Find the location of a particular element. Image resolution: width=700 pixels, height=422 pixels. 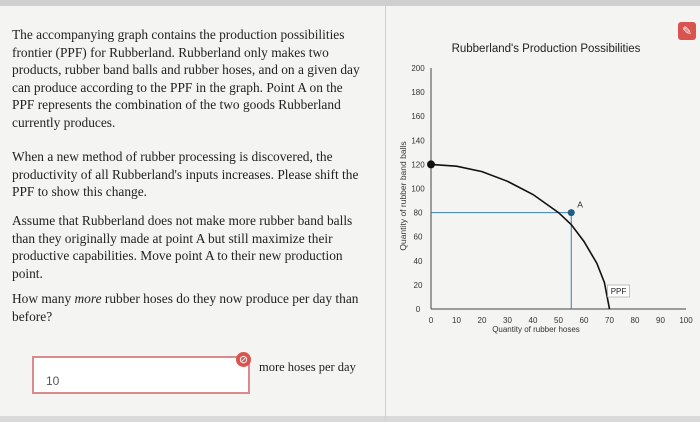

top-border is located at coordinates (350, 3).